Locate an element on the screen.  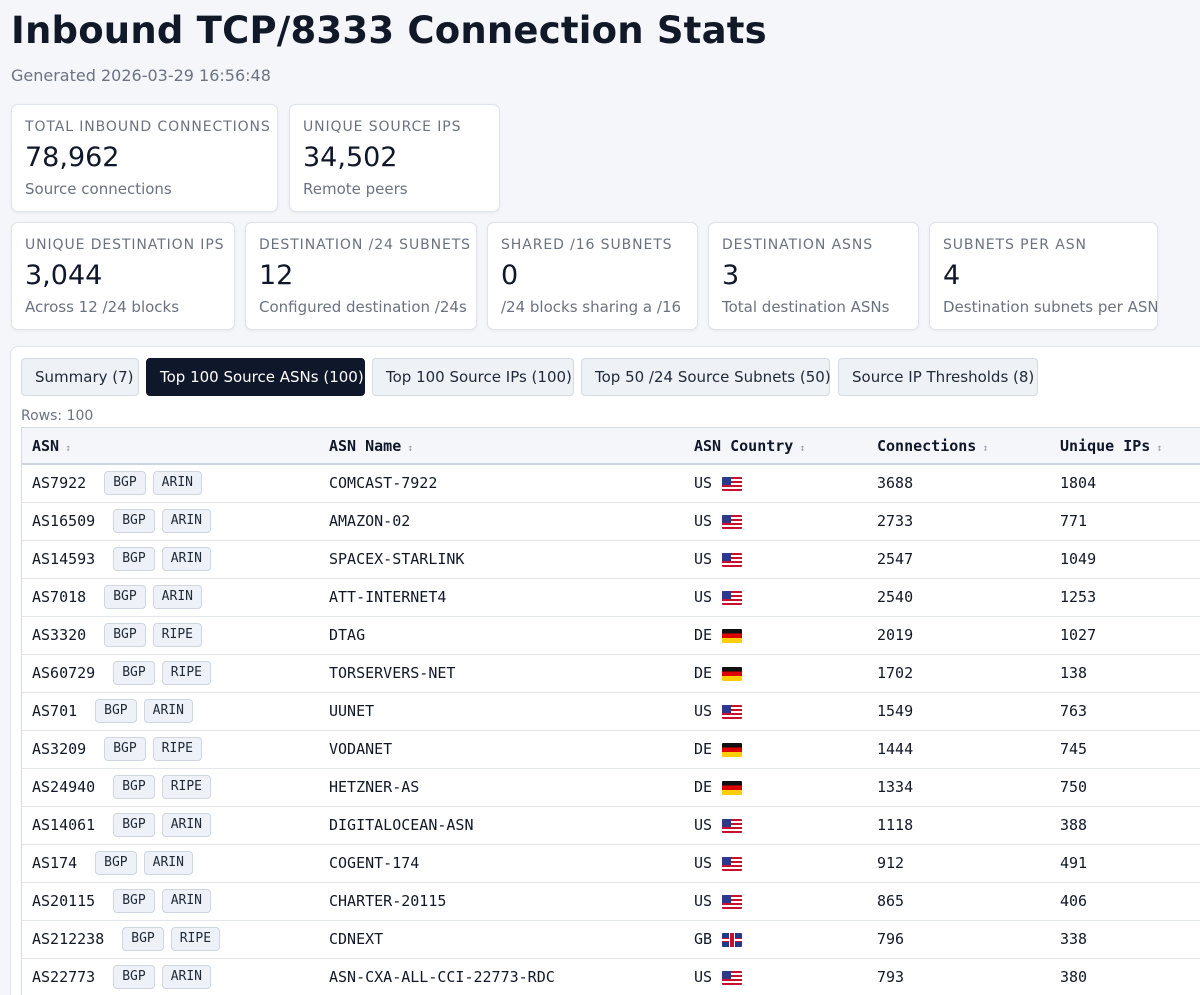
cell-connections: 2733 is located at coordinates (958, 521).